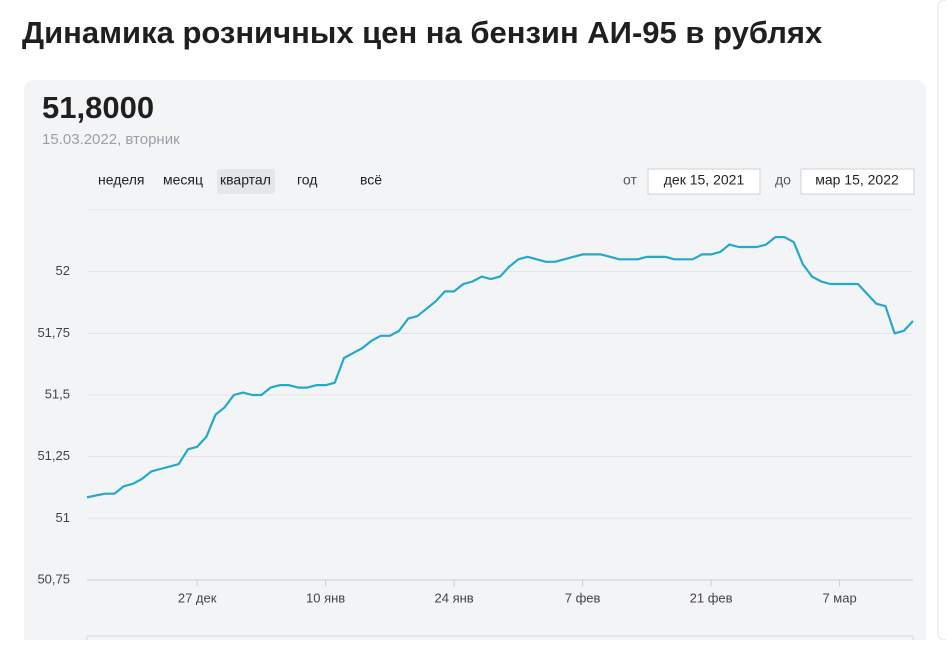 Image resolution: width=946 pixels, height=645 pixels. I want to click on current-value: 51,8000, so click(98, 107).